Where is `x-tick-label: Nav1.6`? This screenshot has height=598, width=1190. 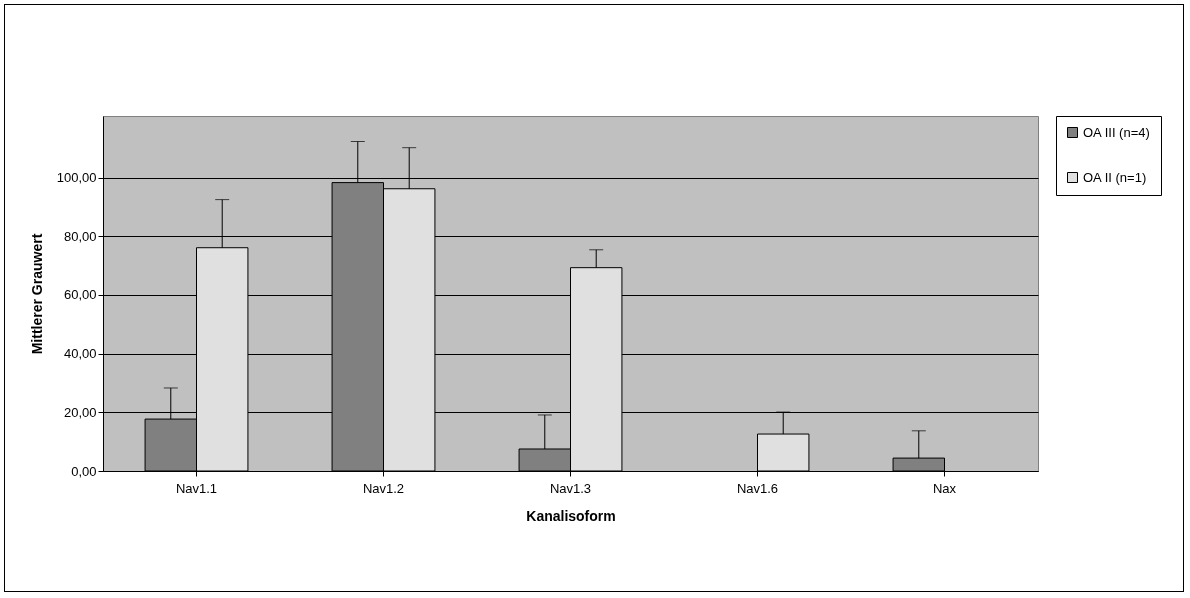 x-tick-label: Nav1.6 is located at coordinates (757, 488).